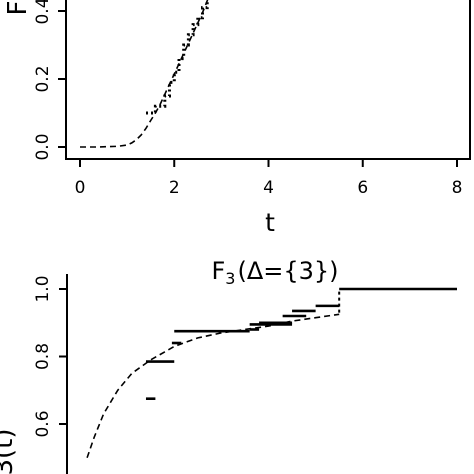 This screenshot has height=474, width=474. I want to click on bottom-y-tick-label: 1.0, so click(43, 288).